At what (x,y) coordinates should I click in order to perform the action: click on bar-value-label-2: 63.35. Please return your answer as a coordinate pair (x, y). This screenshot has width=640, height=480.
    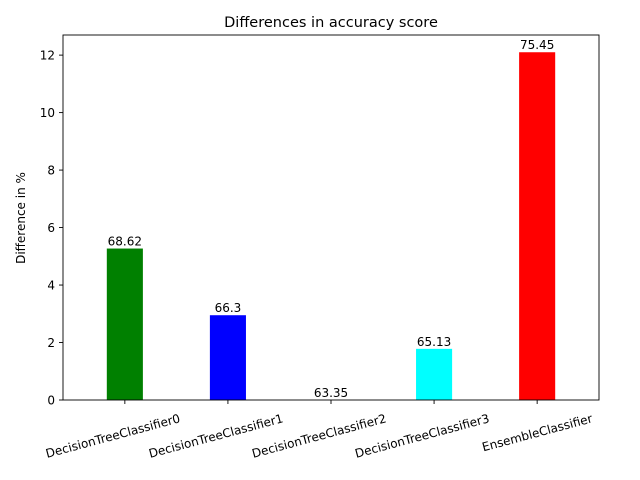
    Looking at the image, I should click on (331, 393).